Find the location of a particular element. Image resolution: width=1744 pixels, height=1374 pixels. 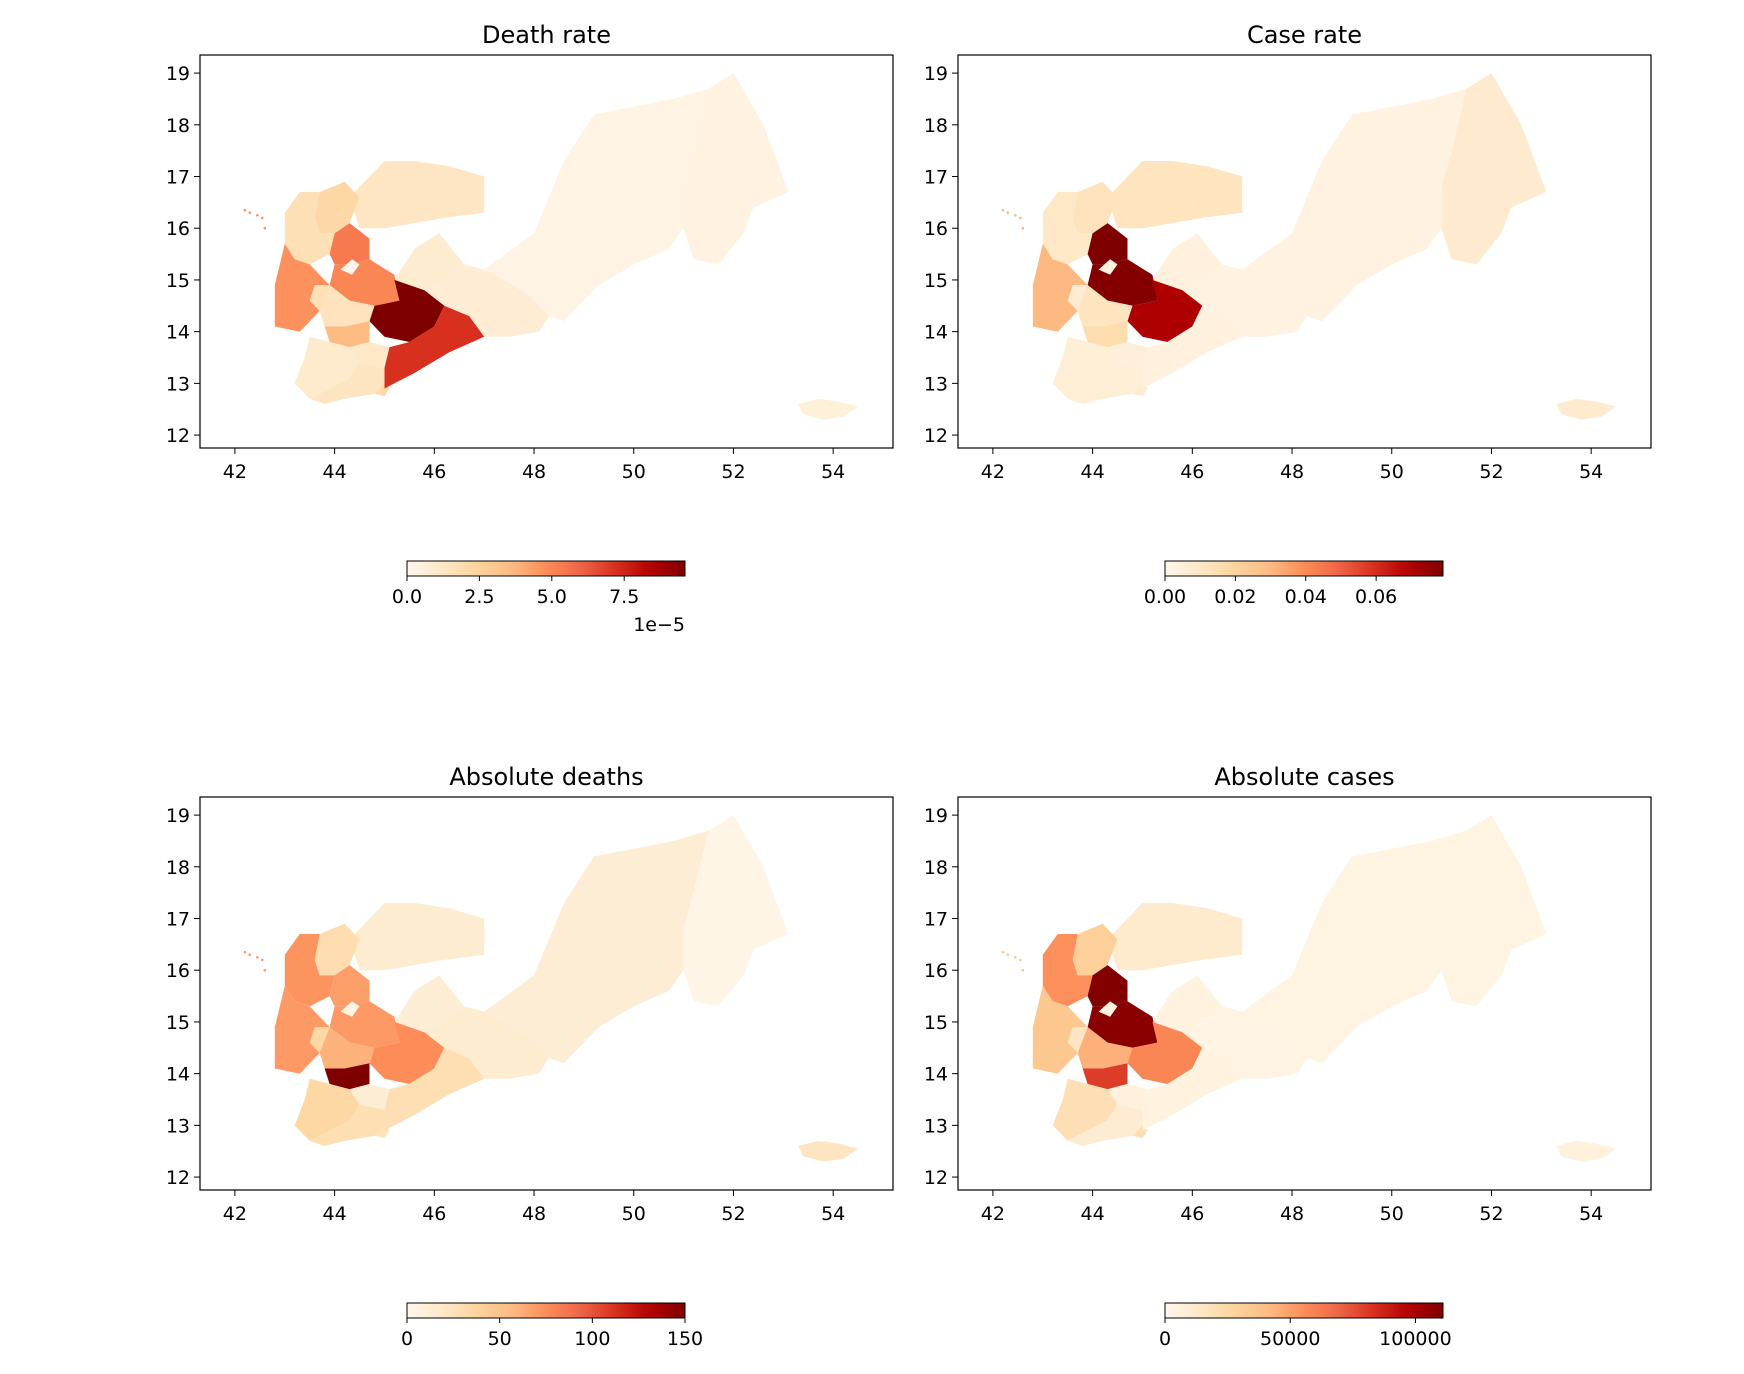

panel-title: Case rate is located at coordinates (1304, 35).